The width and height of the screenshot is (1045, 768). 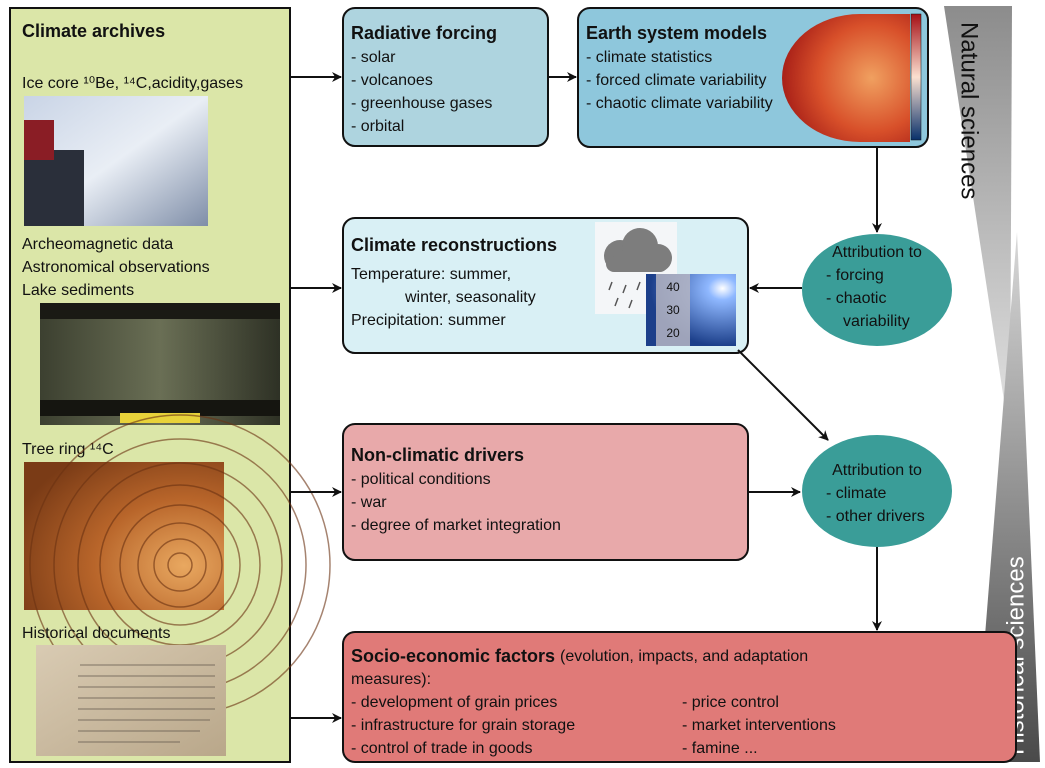 What do you see at coordinates (916, 77) in the screenshot?
I see `colorbar` at bounding box center [916, 77].